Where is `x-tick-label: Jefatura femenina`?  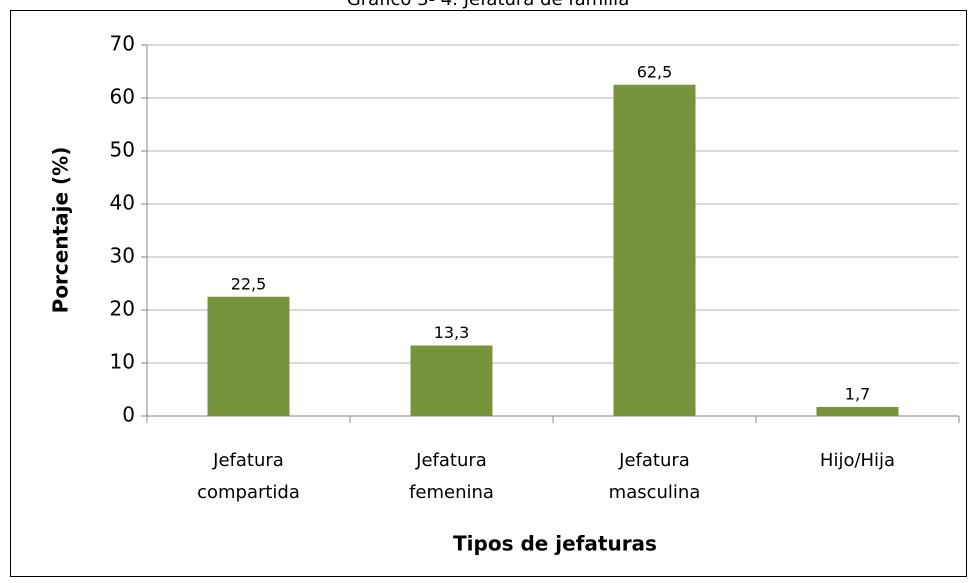 x-tick-label: Jefatura femenina is located at coordinates (451, 476).